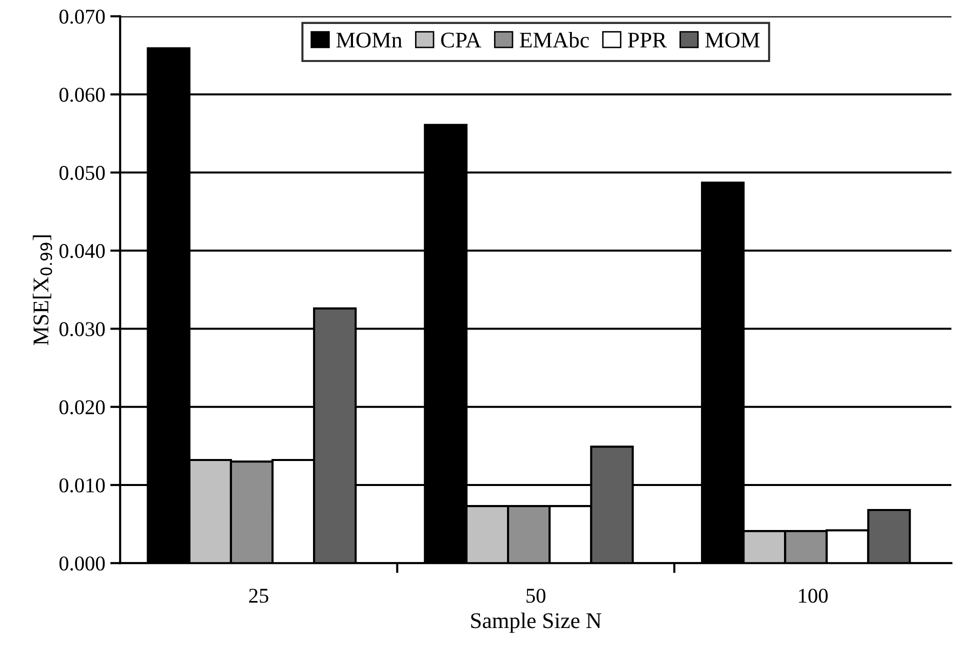  Describe the element at coordinates (82, 17) in the screenshot. I see `y-tick-label: 0.070` at that location.